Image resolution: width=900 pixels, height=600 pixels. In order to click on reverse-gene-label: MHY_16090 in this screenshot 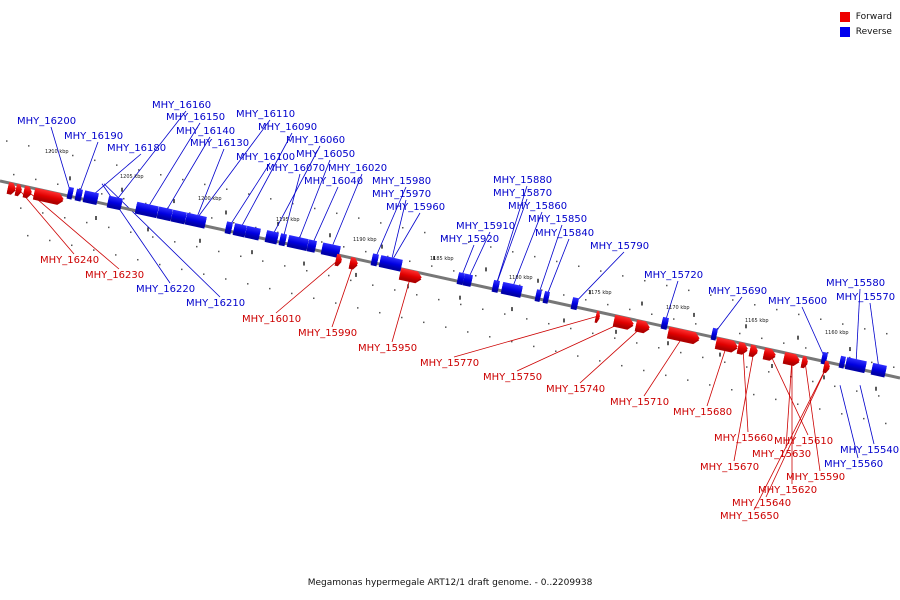, I will do `click(287, 127)`.